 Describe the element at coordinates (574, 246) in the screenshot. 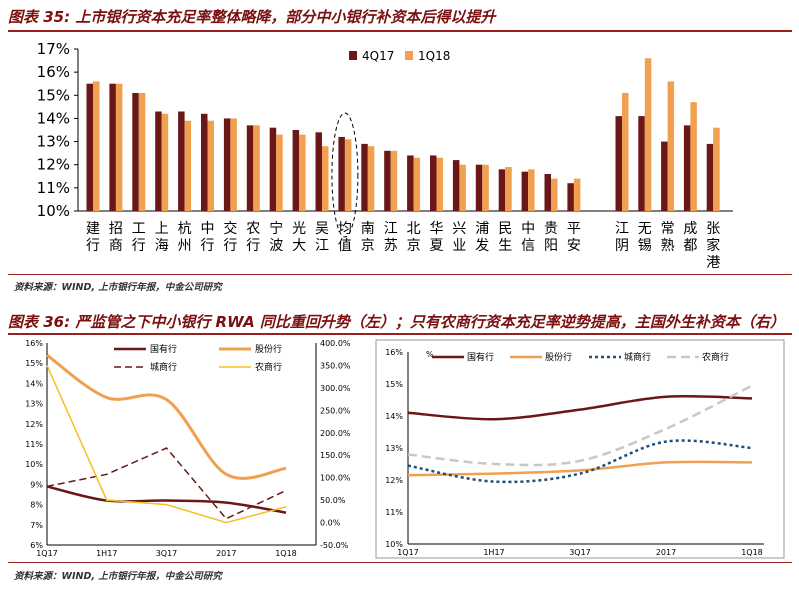

I see `category-label: 安` at that location.